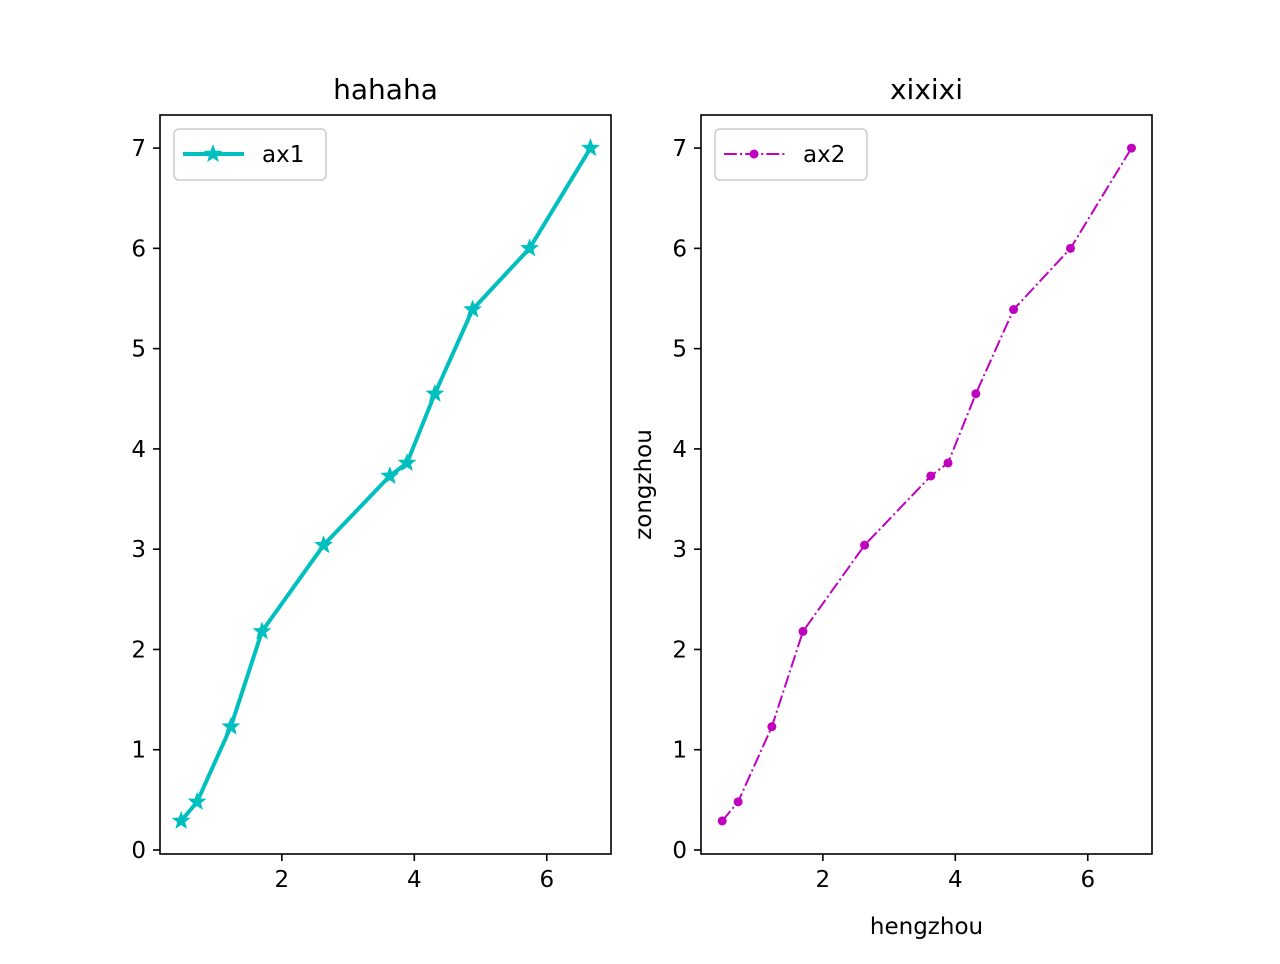  I want to click on legend-star-marker-icon, so click(213, 153).